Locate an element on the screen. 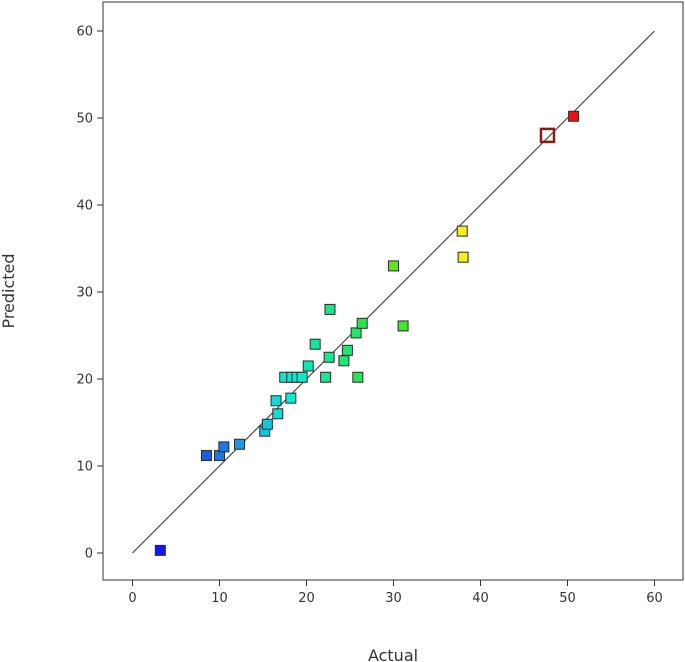 The width and height of the screenshot is (685, 662). x-tick-label: 0 is located at coordinates (132, 598).